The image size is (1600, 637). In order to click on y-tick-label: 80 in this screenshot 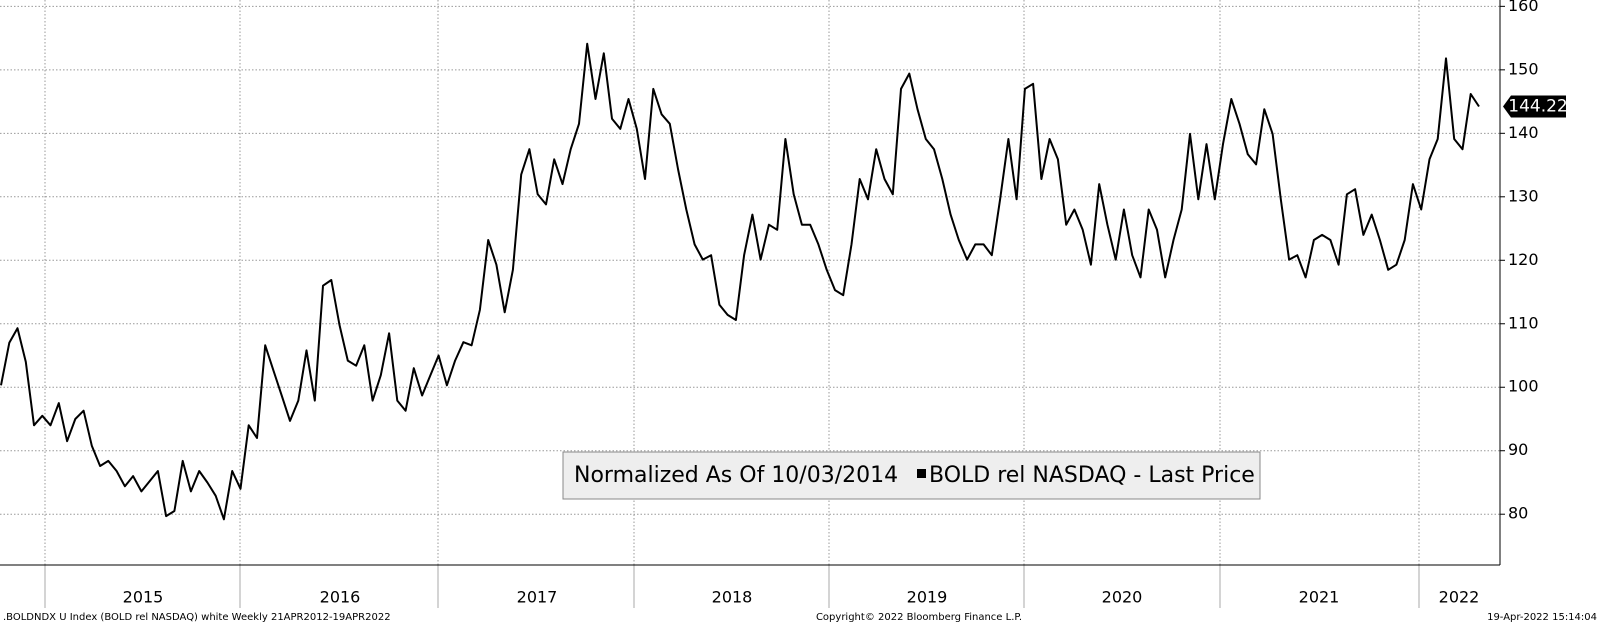, I will do `click(1518, 513)`.